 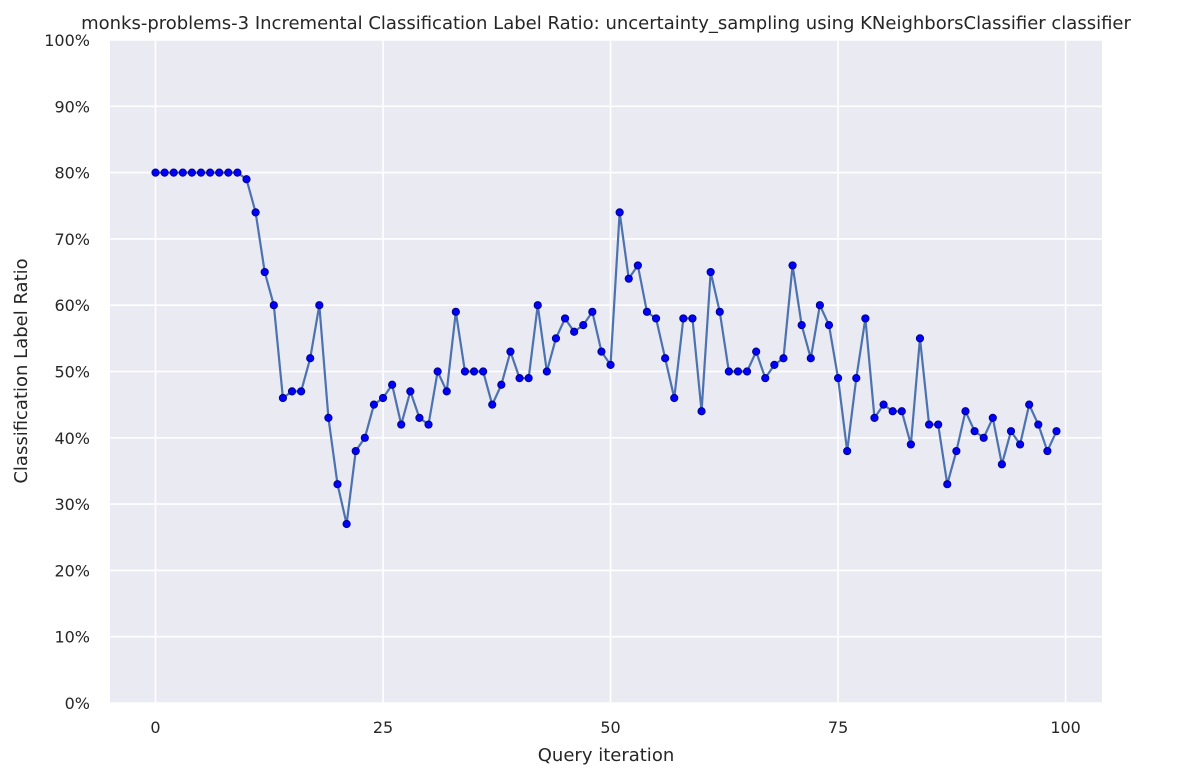 I want to click on y-tick-label: 80%, so click(x=72, y=173).